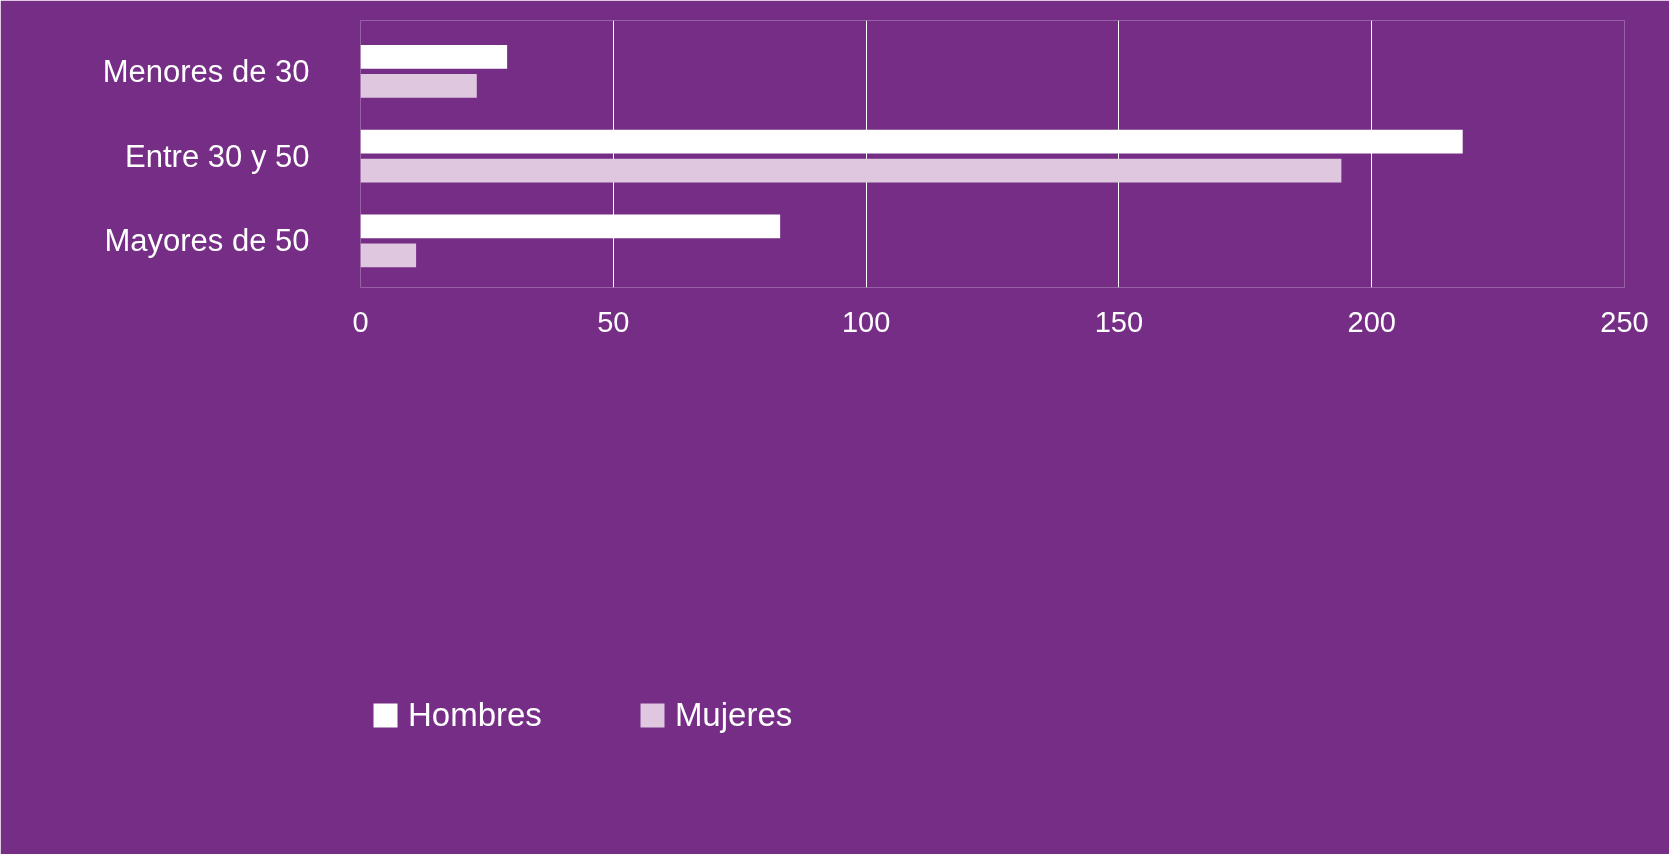 The height and width of the screenshot is (854, 1669). Describe the element at coordinates (866, 321) in the screenshot. I see `x-tick-label: 100` at that location.